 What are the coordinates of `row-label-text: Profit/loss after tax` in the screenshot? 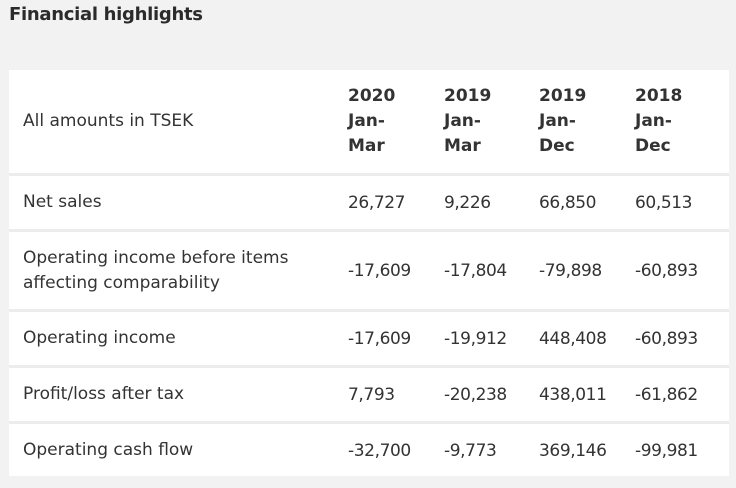 It's located at (104, 394).